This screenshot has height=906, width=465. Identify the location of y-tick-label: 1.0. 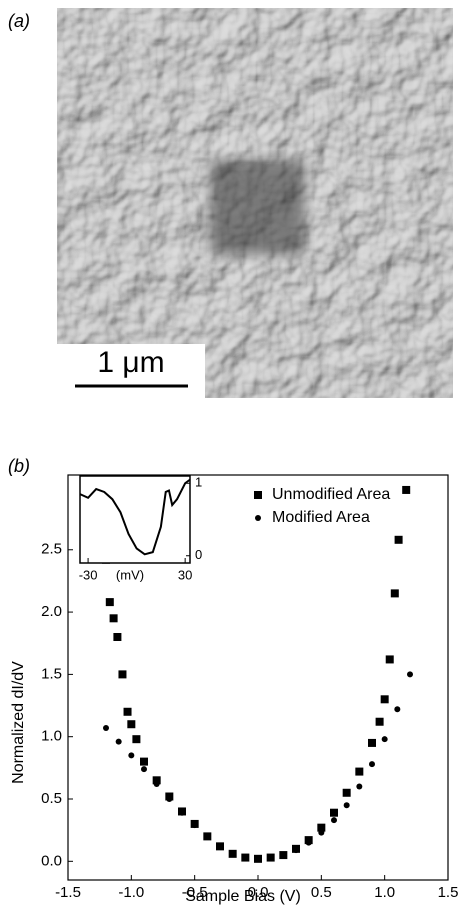
(51, 736).